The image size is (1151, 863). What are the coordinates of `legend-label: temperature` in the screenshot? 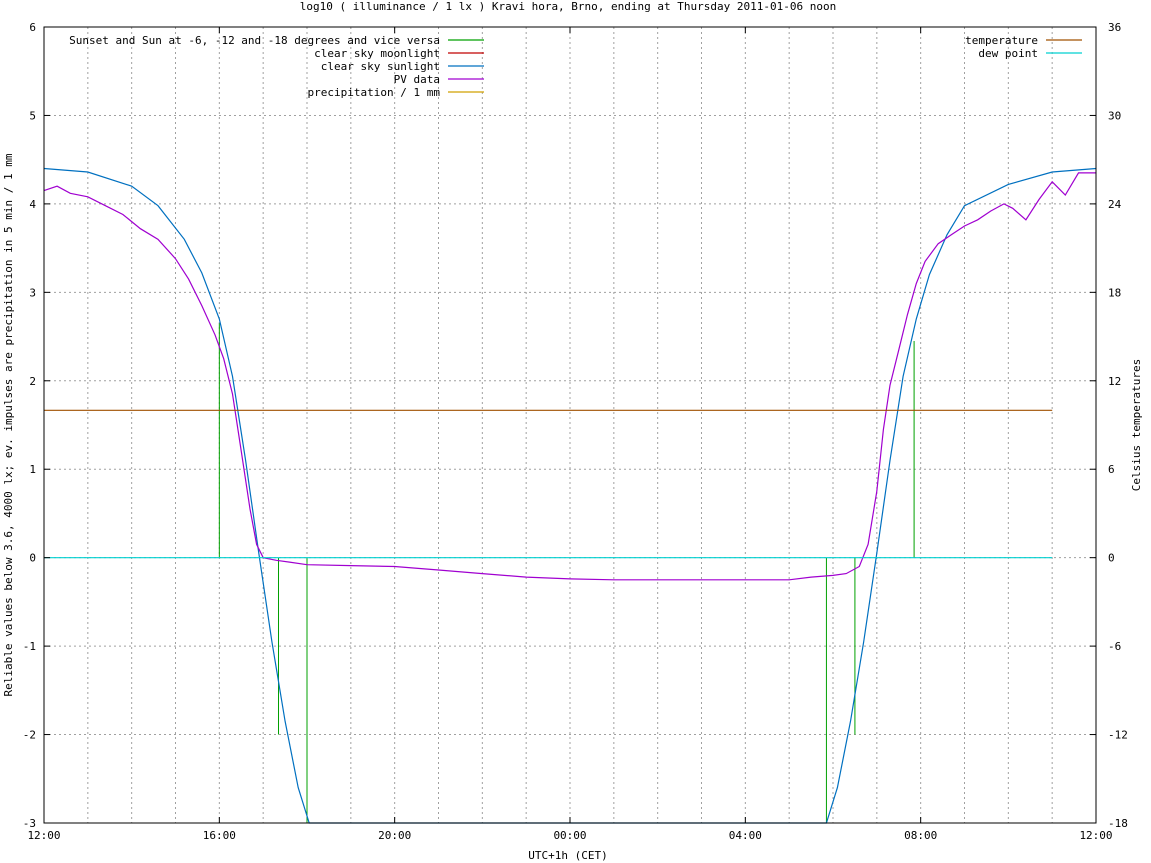 It's located at (1001, 40).